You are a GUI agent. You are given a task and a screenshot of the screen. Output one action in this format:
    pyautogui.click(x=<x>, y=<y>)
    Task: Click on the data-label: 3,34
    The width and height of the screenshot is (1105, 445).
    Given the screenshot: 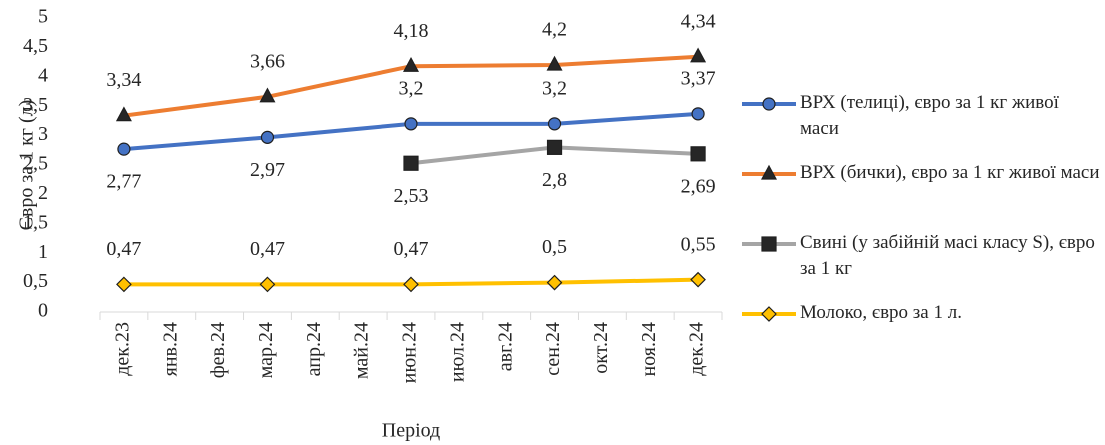 What is the action you would take?
    pyautogui.click(x=123, y=80)
    